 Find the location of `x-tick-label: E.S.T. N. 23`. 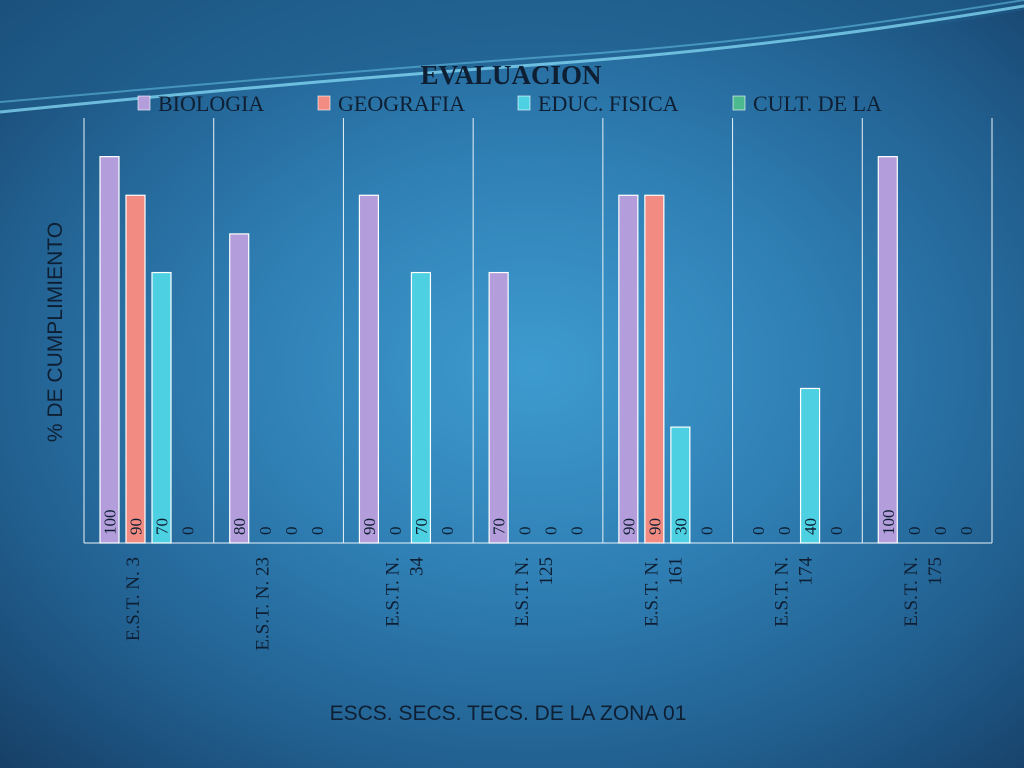

x-tick-label: E.S.T. N. 23 is located at coordinates (263, 604).